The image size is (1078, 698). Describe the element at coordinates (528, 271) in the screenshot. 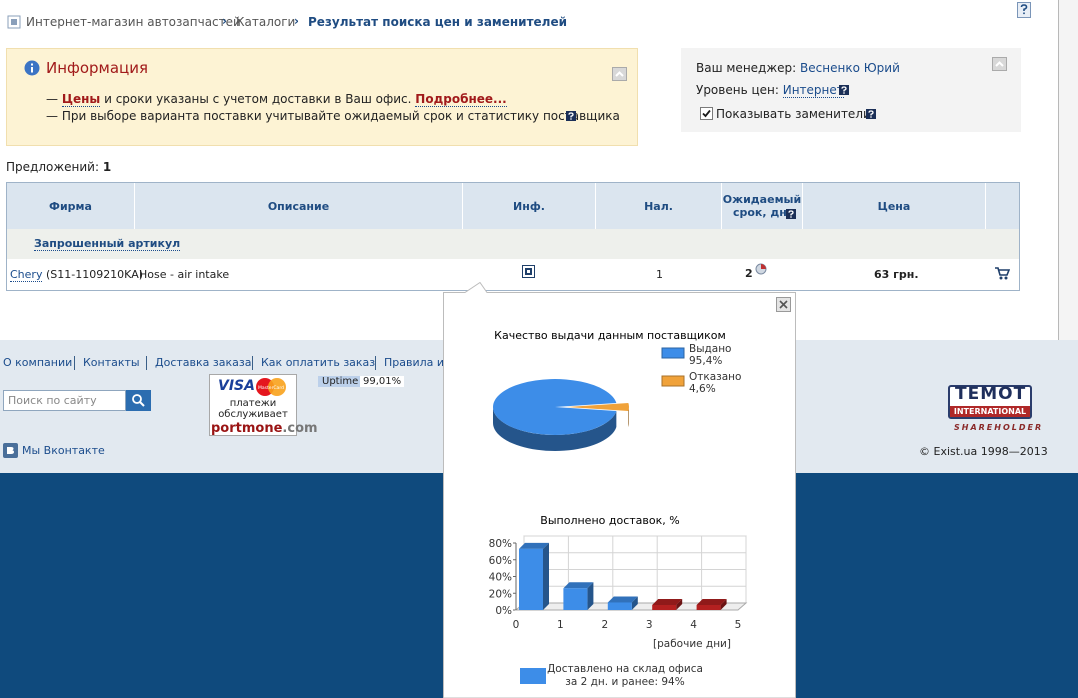

I see `info-button` at that location.